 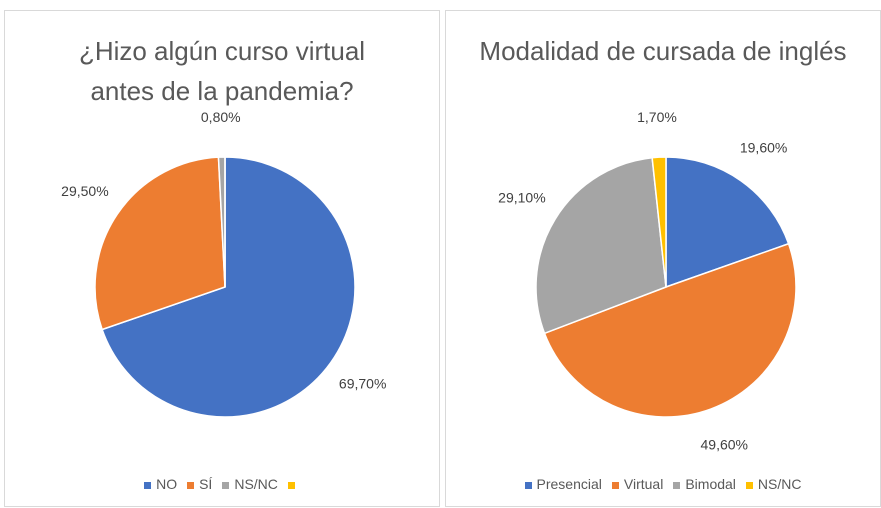 I want to click on legend-item: SÍ, so click(x=199, y=484).